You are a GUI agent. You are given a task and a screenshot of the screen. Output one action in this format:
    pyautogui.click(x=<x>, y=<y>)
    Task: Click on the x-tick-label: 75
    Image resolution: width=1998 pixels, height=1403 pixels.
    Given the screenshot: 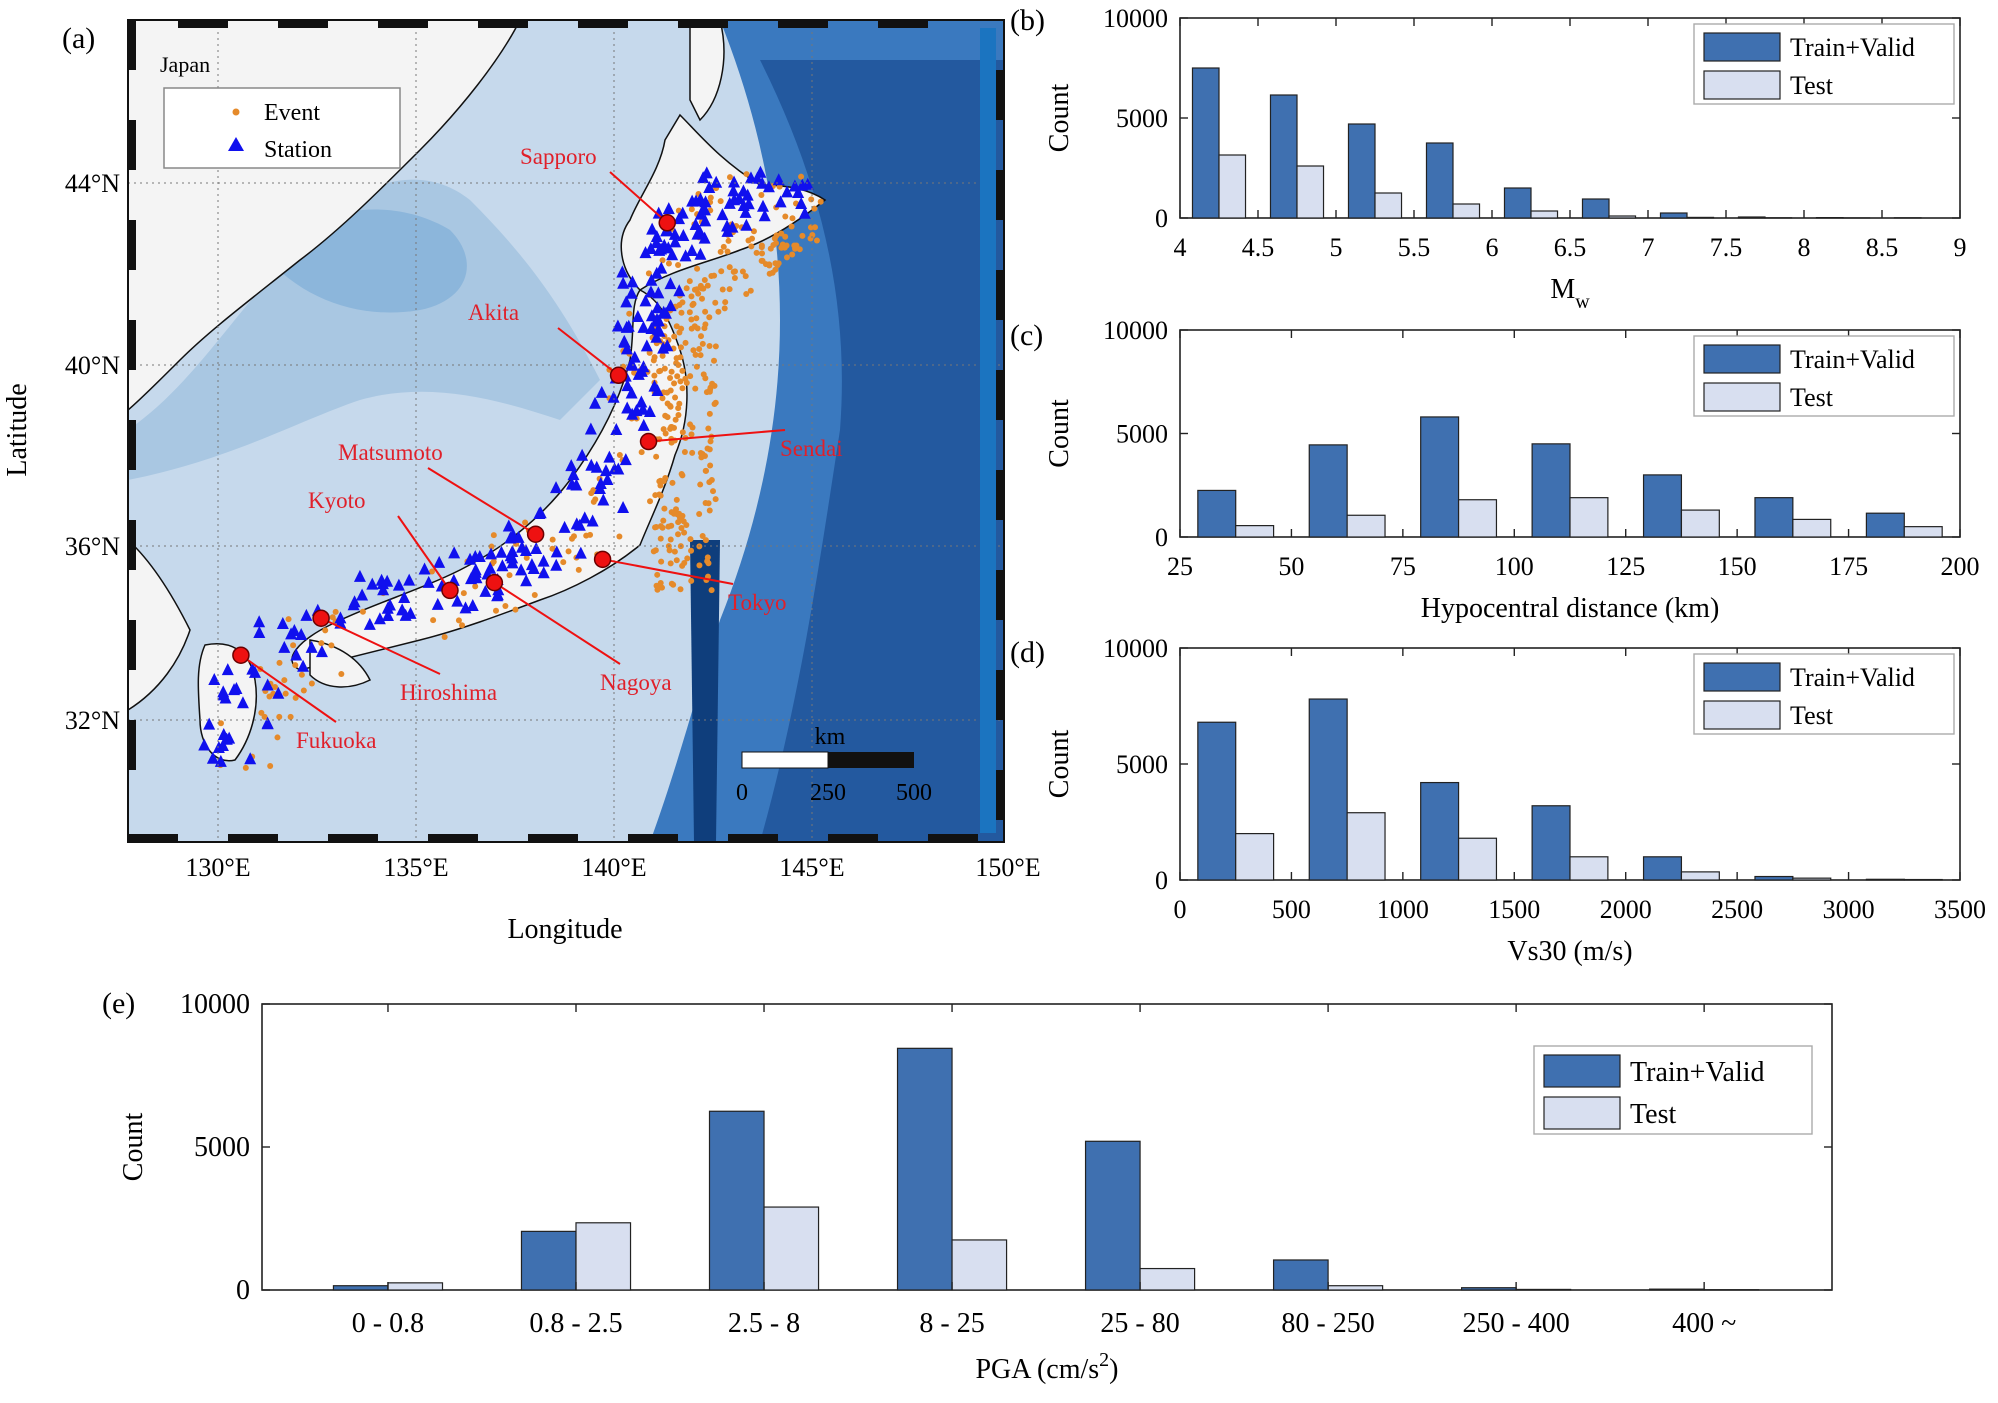 What is the action you would take?
    pyautogui.click(x=1403, y=566)
    